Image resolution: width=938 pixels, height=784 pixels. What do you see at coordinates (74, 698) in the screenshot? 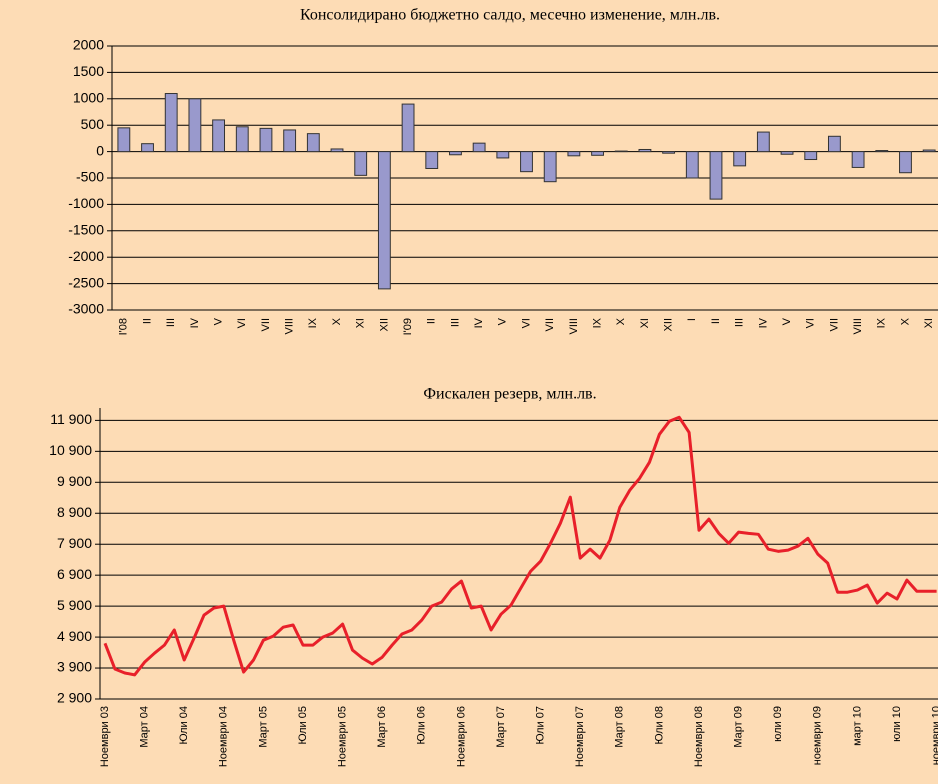
I see `y-tick-label: 2 900` at bounding box center [74, 698].